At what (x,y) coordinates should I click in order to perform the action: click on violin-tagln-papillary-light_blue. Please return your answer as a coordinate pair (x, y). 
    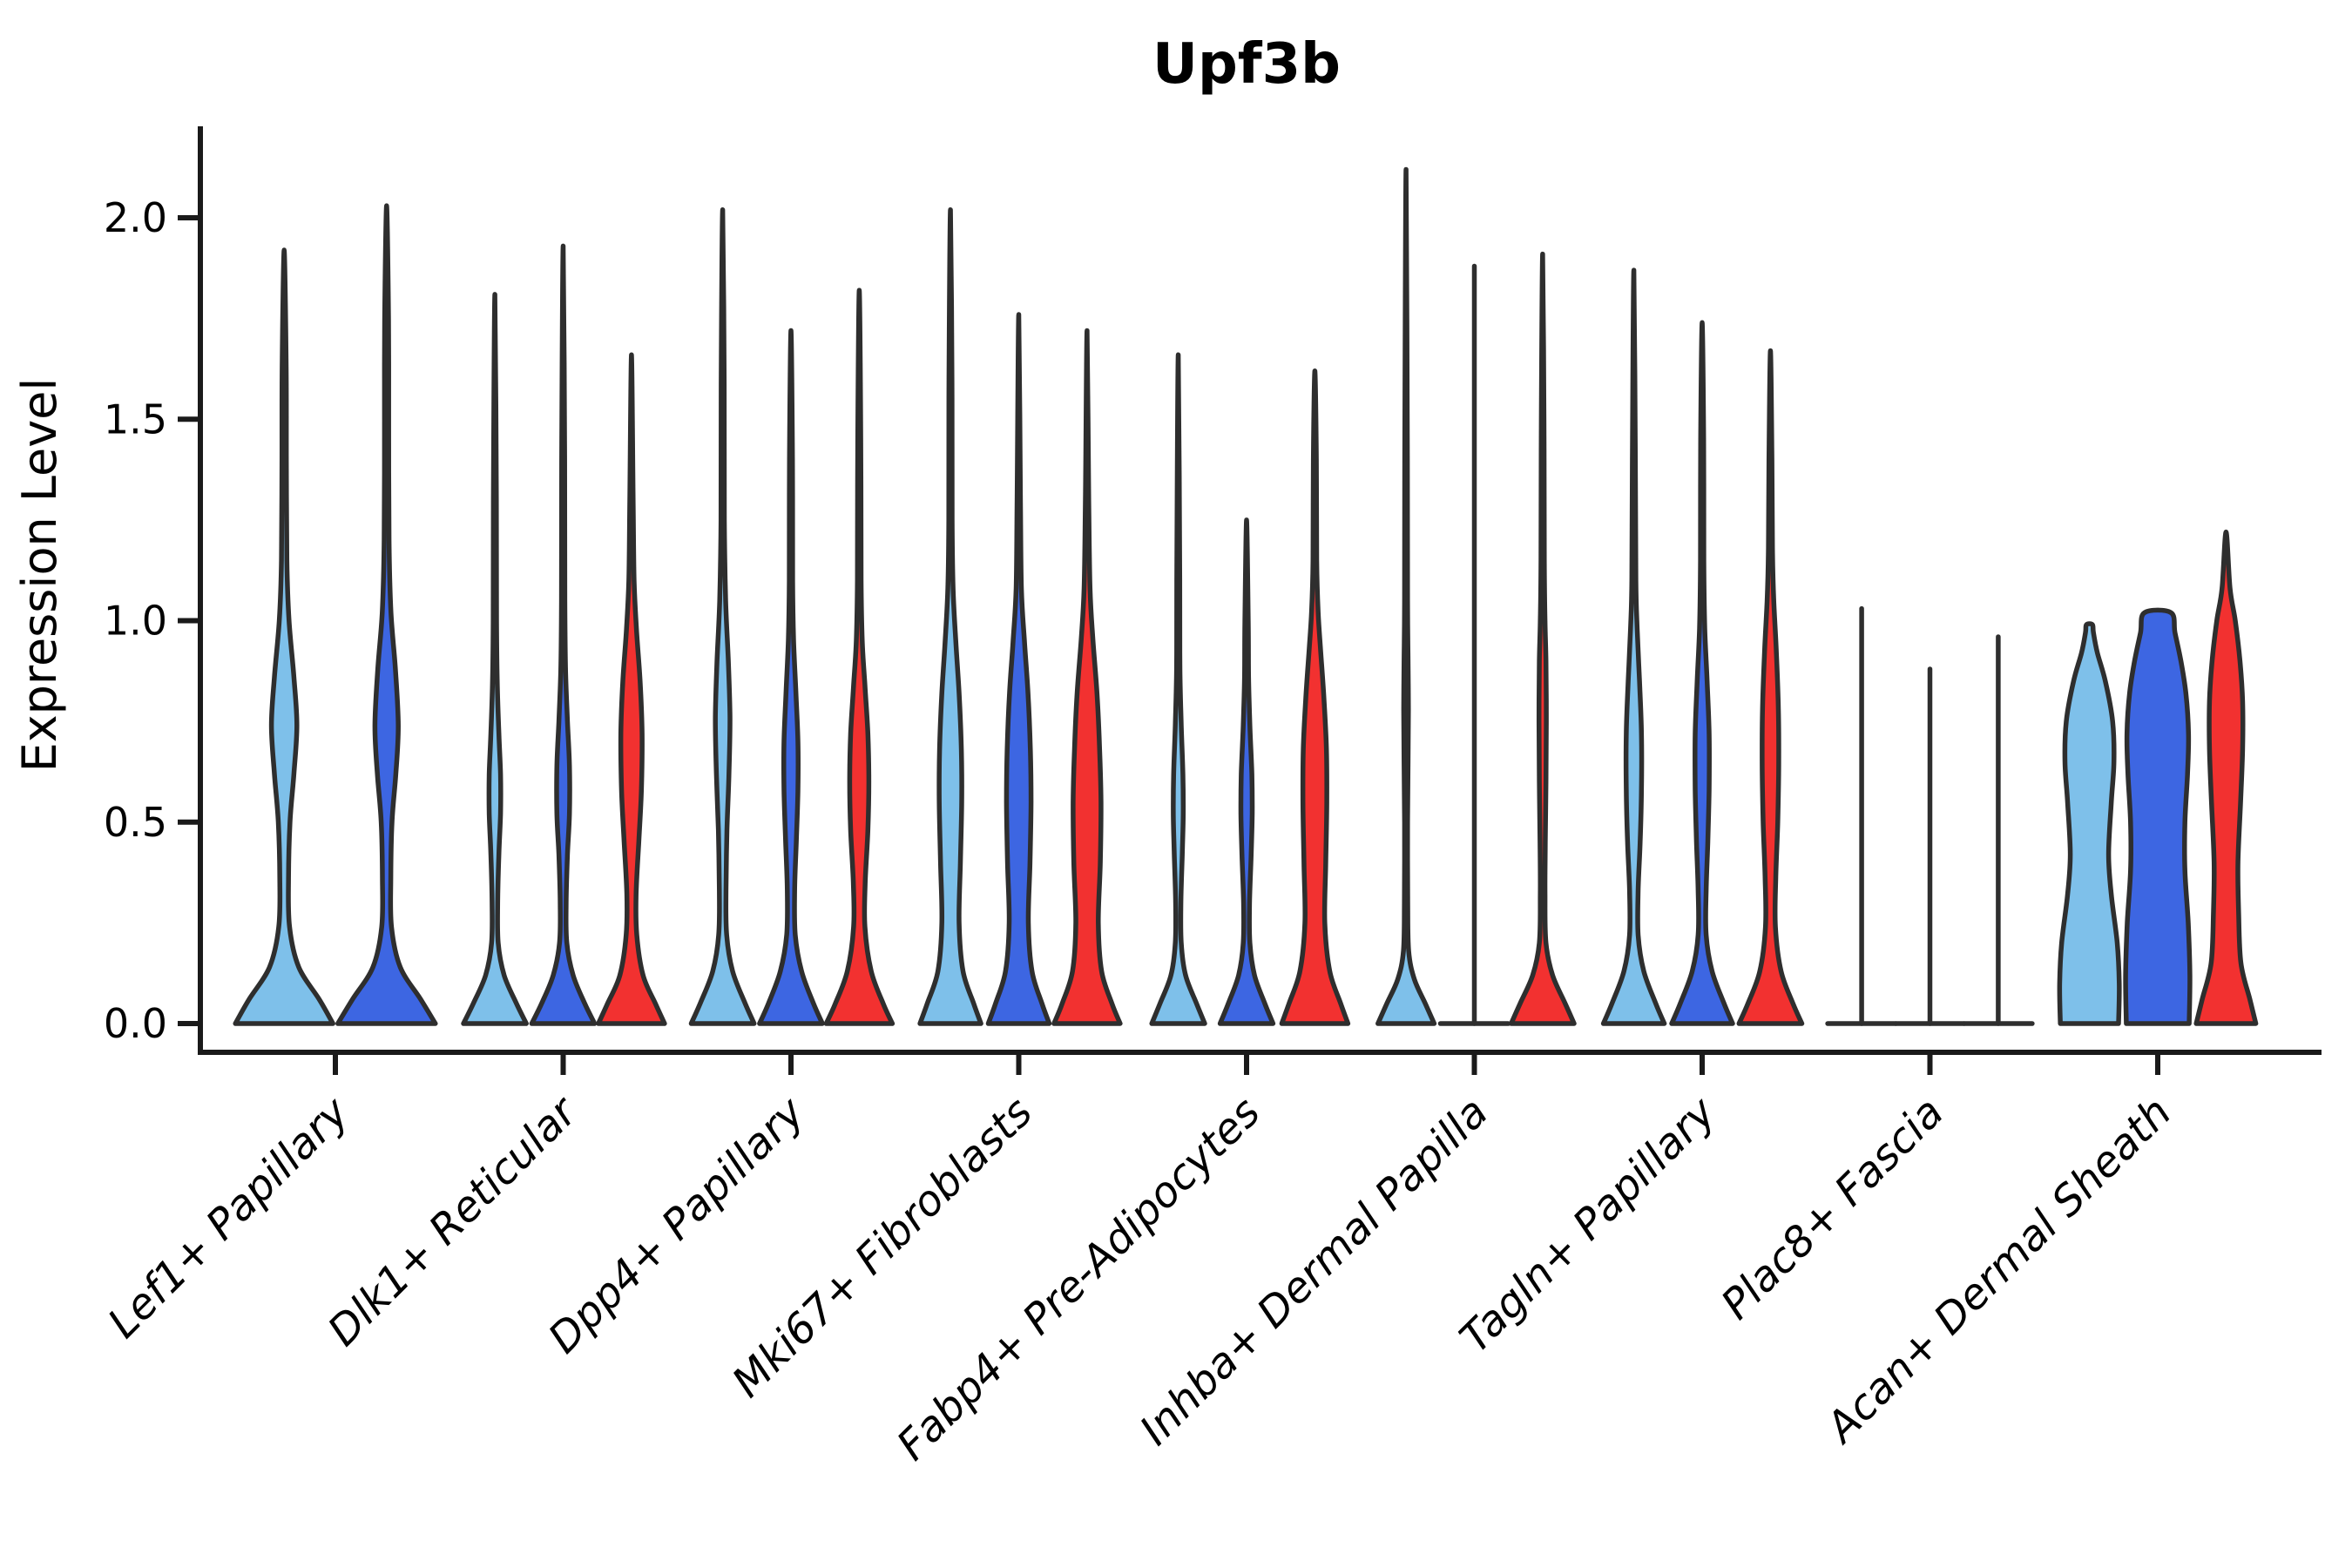
    Looking at the image, I should click on (1634, 646).